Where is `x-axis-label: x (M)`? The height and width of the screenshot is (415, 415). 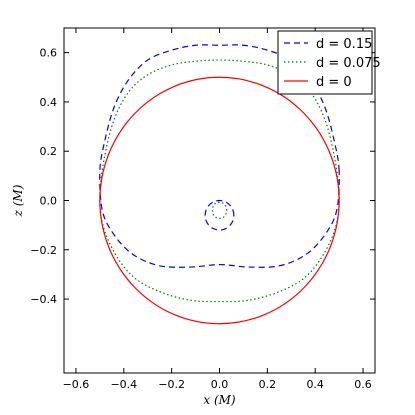 x-axis-label: x (M) is located at coordinates (219, 400).